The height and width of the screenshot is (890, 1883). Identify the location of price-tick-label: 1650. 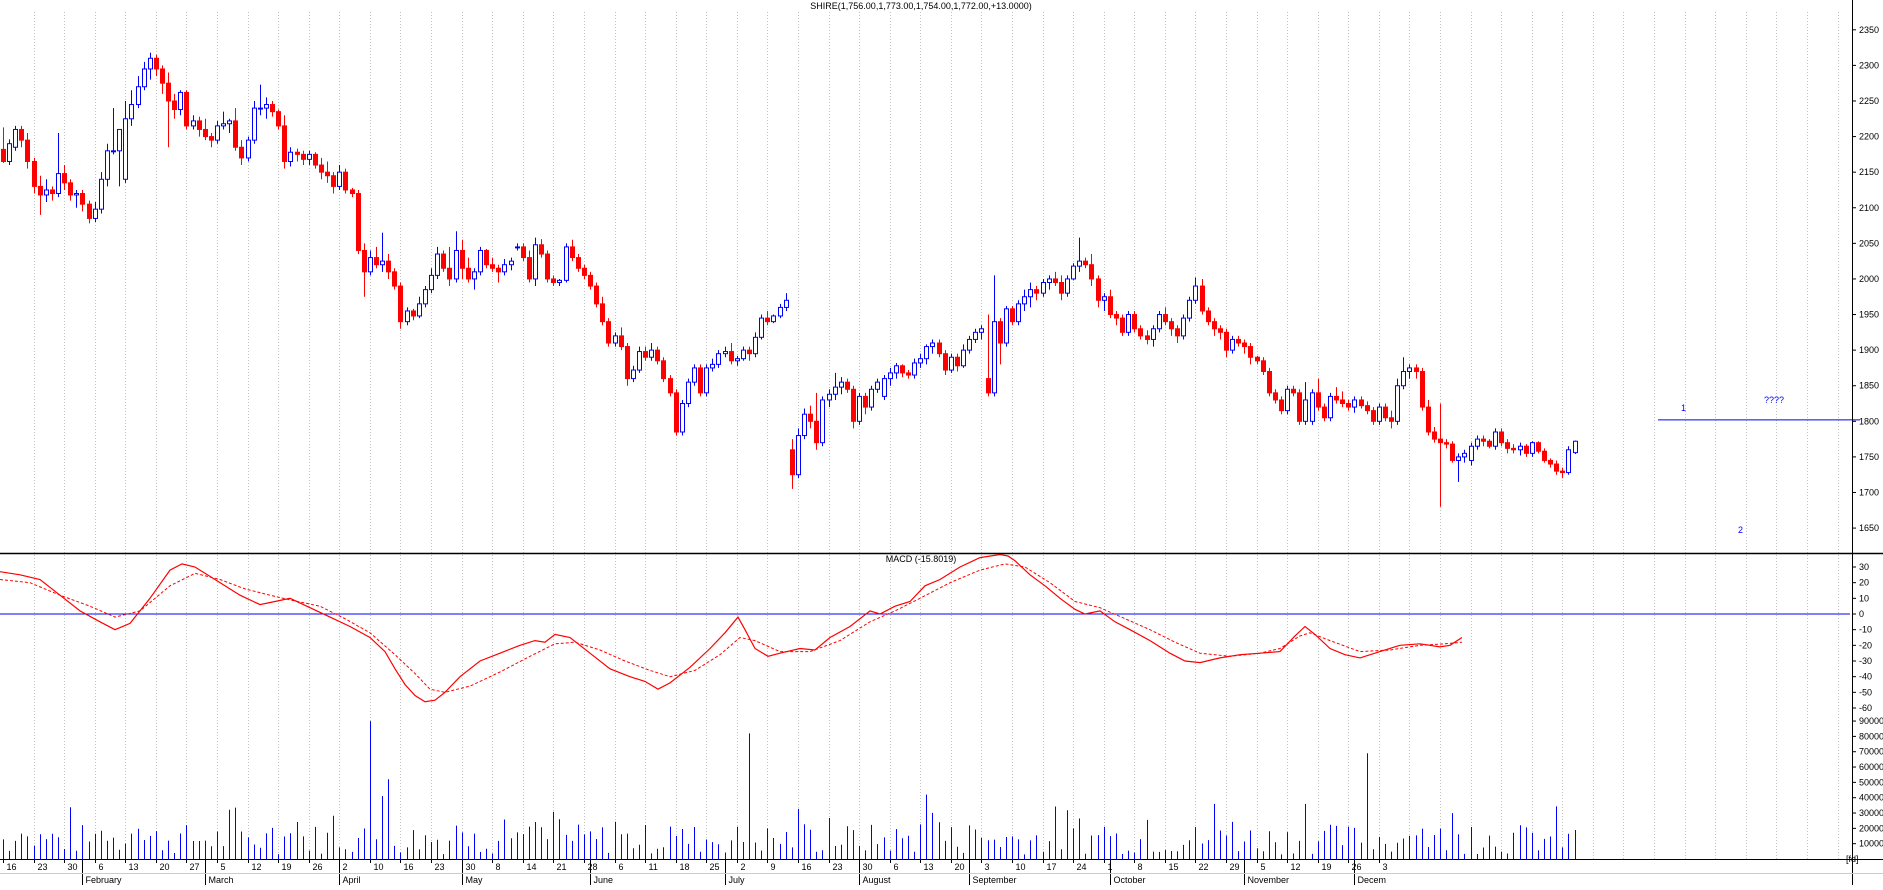
(1869, 528).